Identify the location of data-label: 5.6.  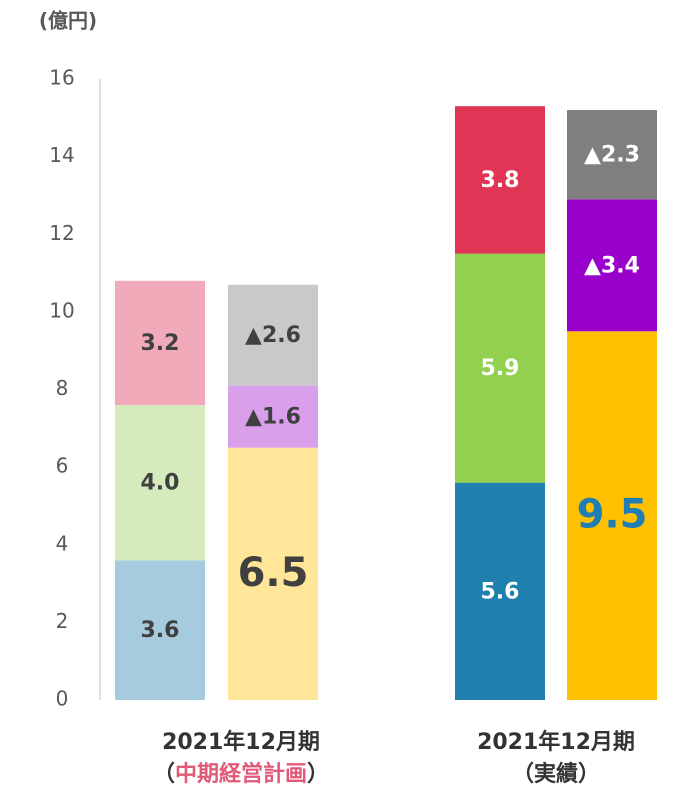
(500, 591).